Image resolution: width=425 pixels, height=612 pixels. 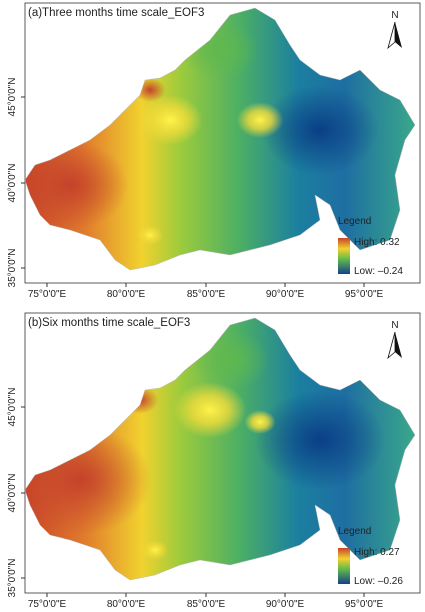 What do you see at coordinates (378, 581) in the screenshot?
I see `legend-low: Low: –0.26` at bounding box center [378, 581].